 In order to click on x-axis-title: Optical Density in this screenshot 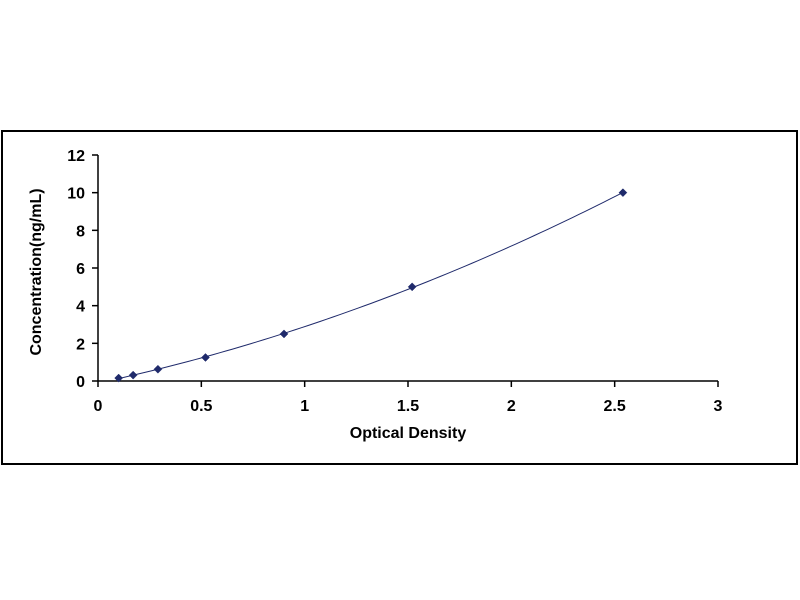, I will do `click(408, 433)`.